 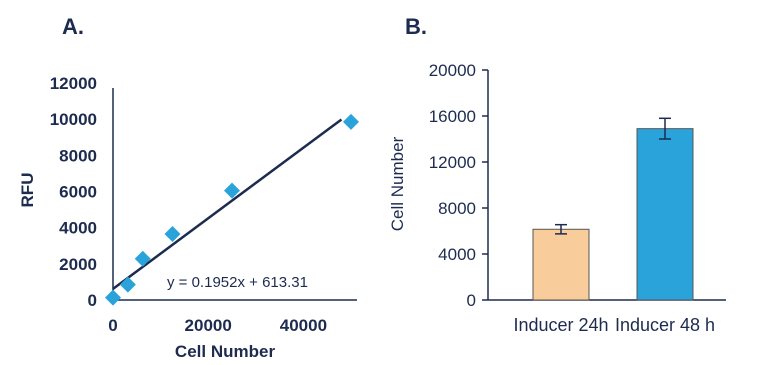 I want to click on chart-a-y-label: RFU, so click(x=27, y=190).